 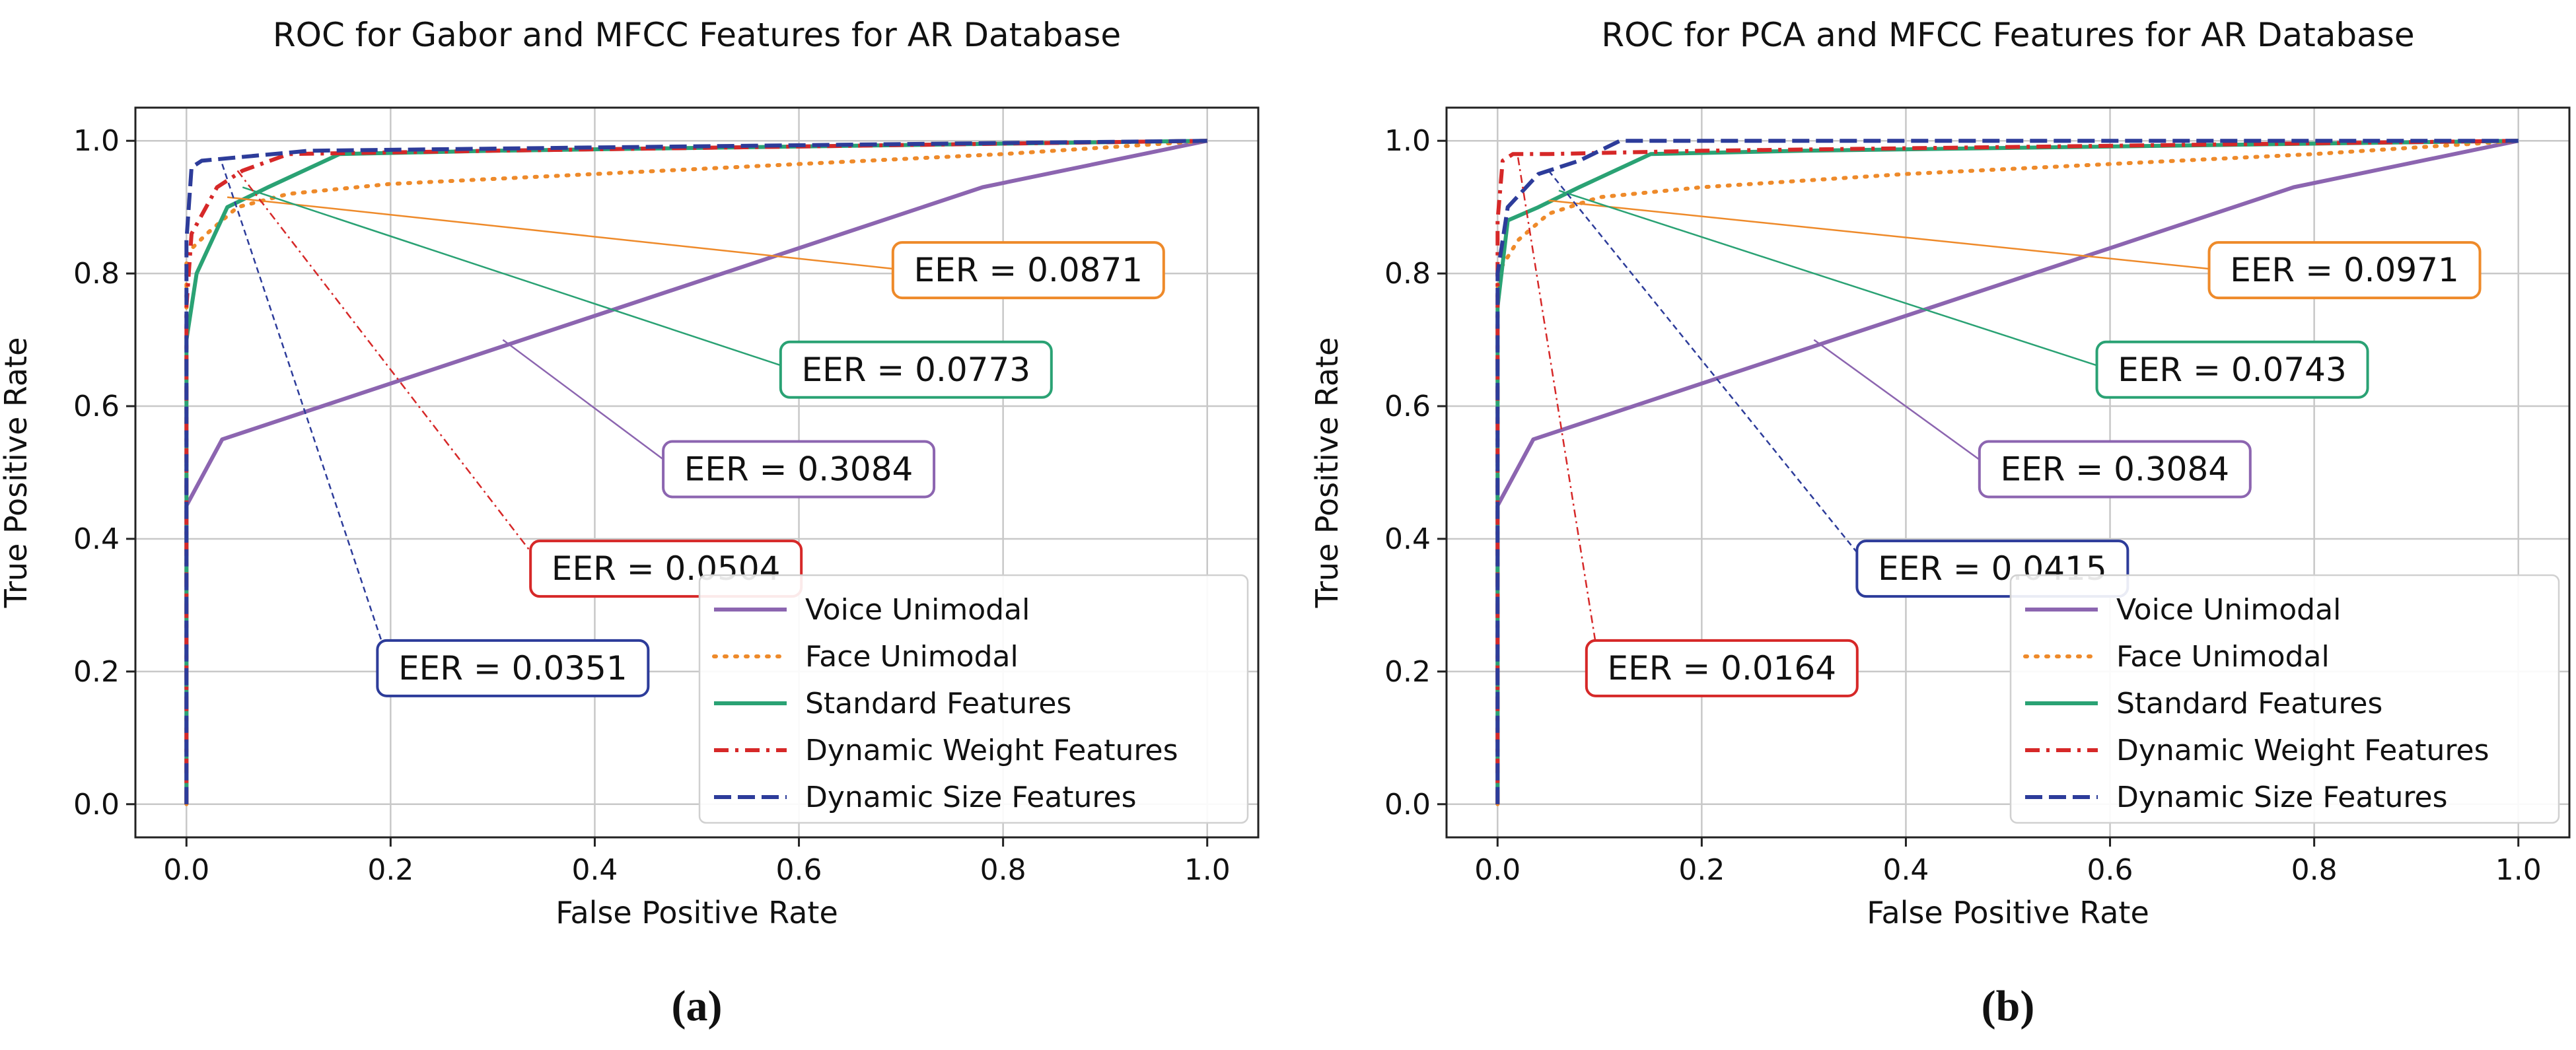 I want to click on panel-label: (b), so click(x=2009, y=1006).